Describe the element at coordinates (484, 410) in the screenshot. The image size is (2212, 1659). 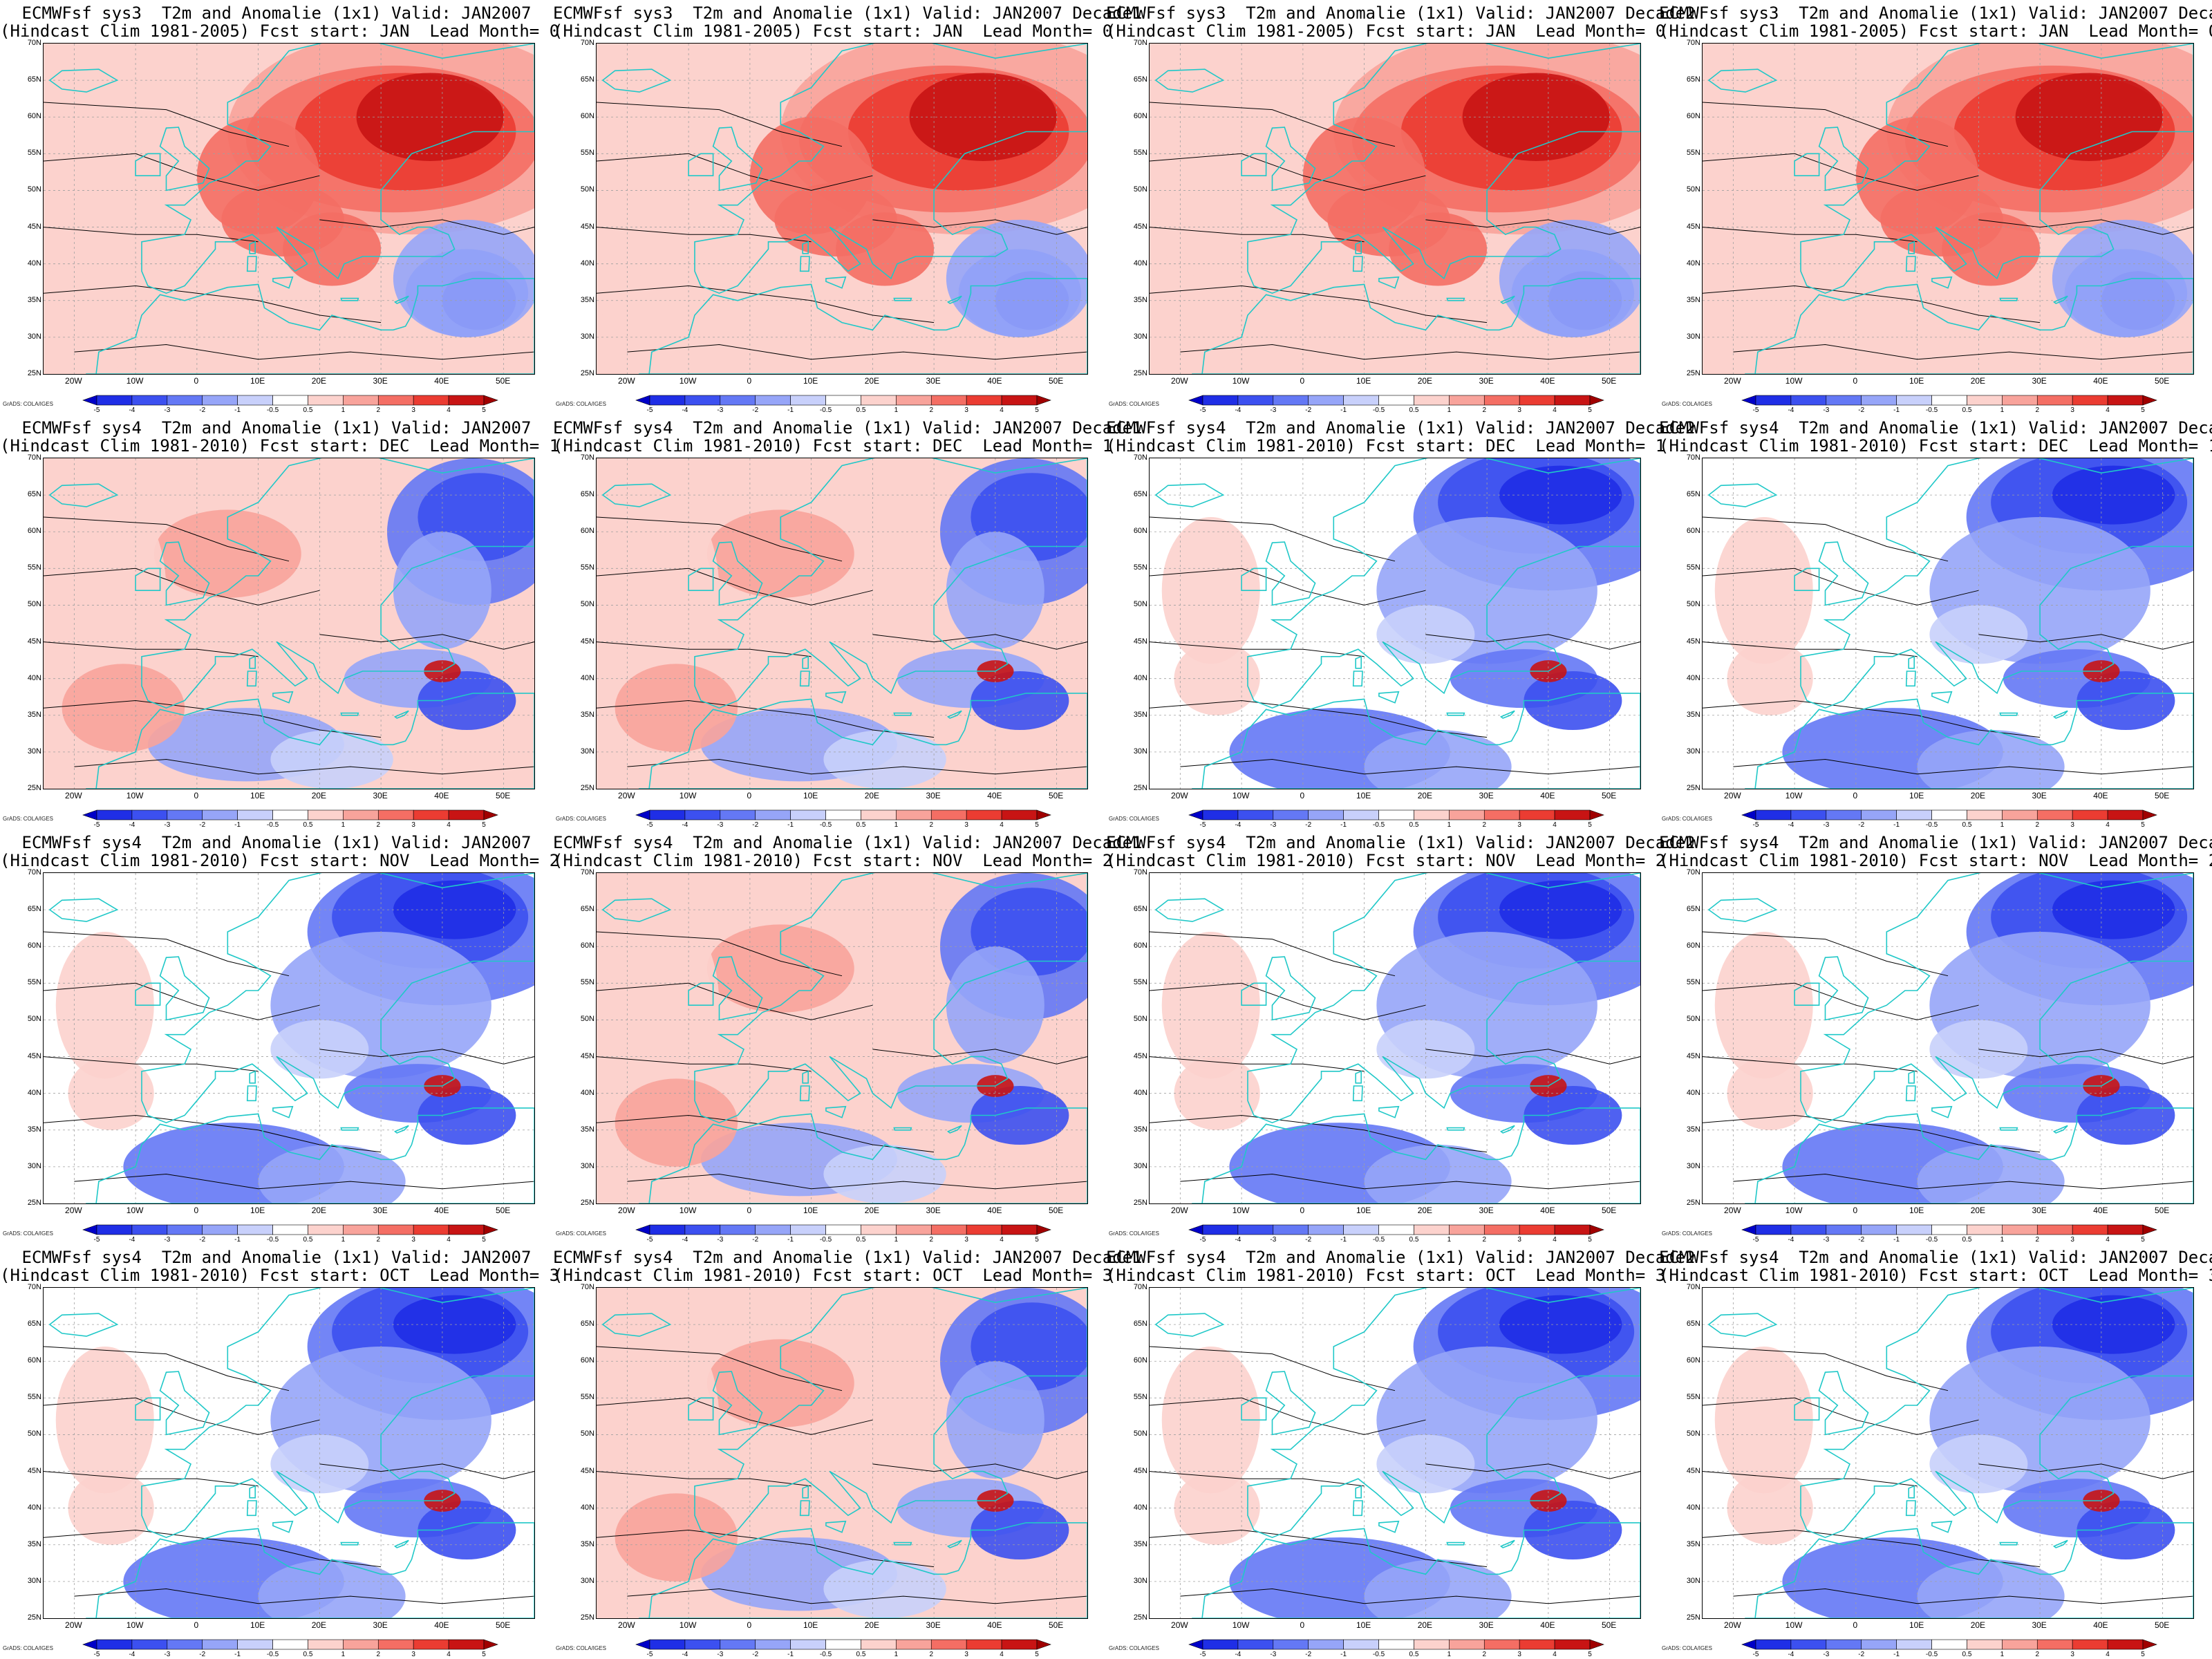
I see `colorbar-level-label: 5` at that location.